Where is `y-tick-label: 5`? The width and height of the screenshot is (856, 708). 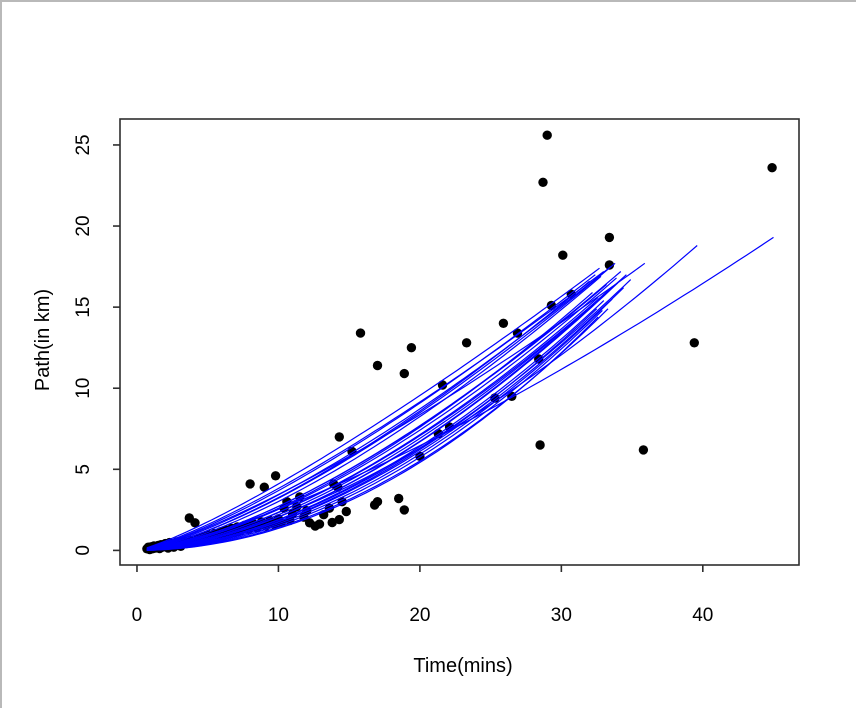
y-tick-label: 5 is located at coordinates (83, 469).